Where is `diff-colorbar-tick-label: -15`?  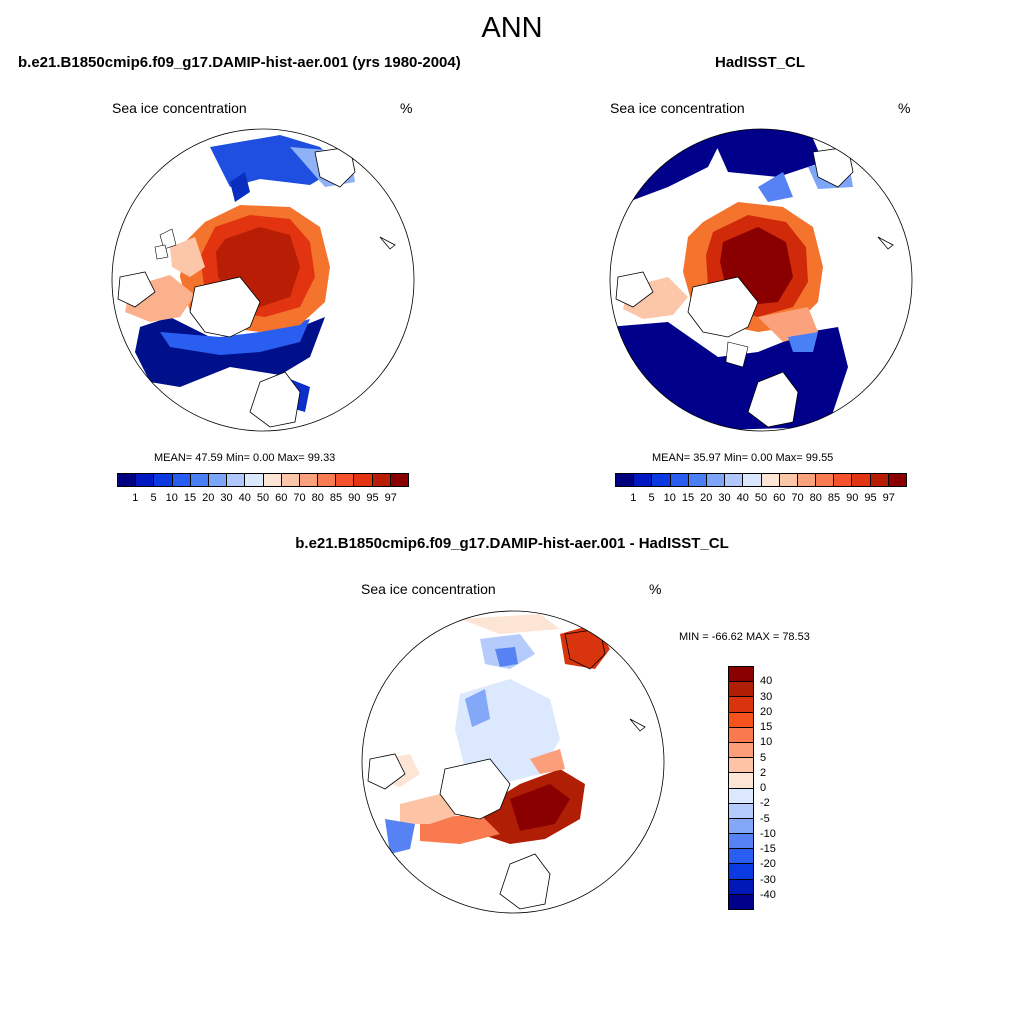 diff-colorbar-tick-label: -15 is located at coordinates (768, 849).